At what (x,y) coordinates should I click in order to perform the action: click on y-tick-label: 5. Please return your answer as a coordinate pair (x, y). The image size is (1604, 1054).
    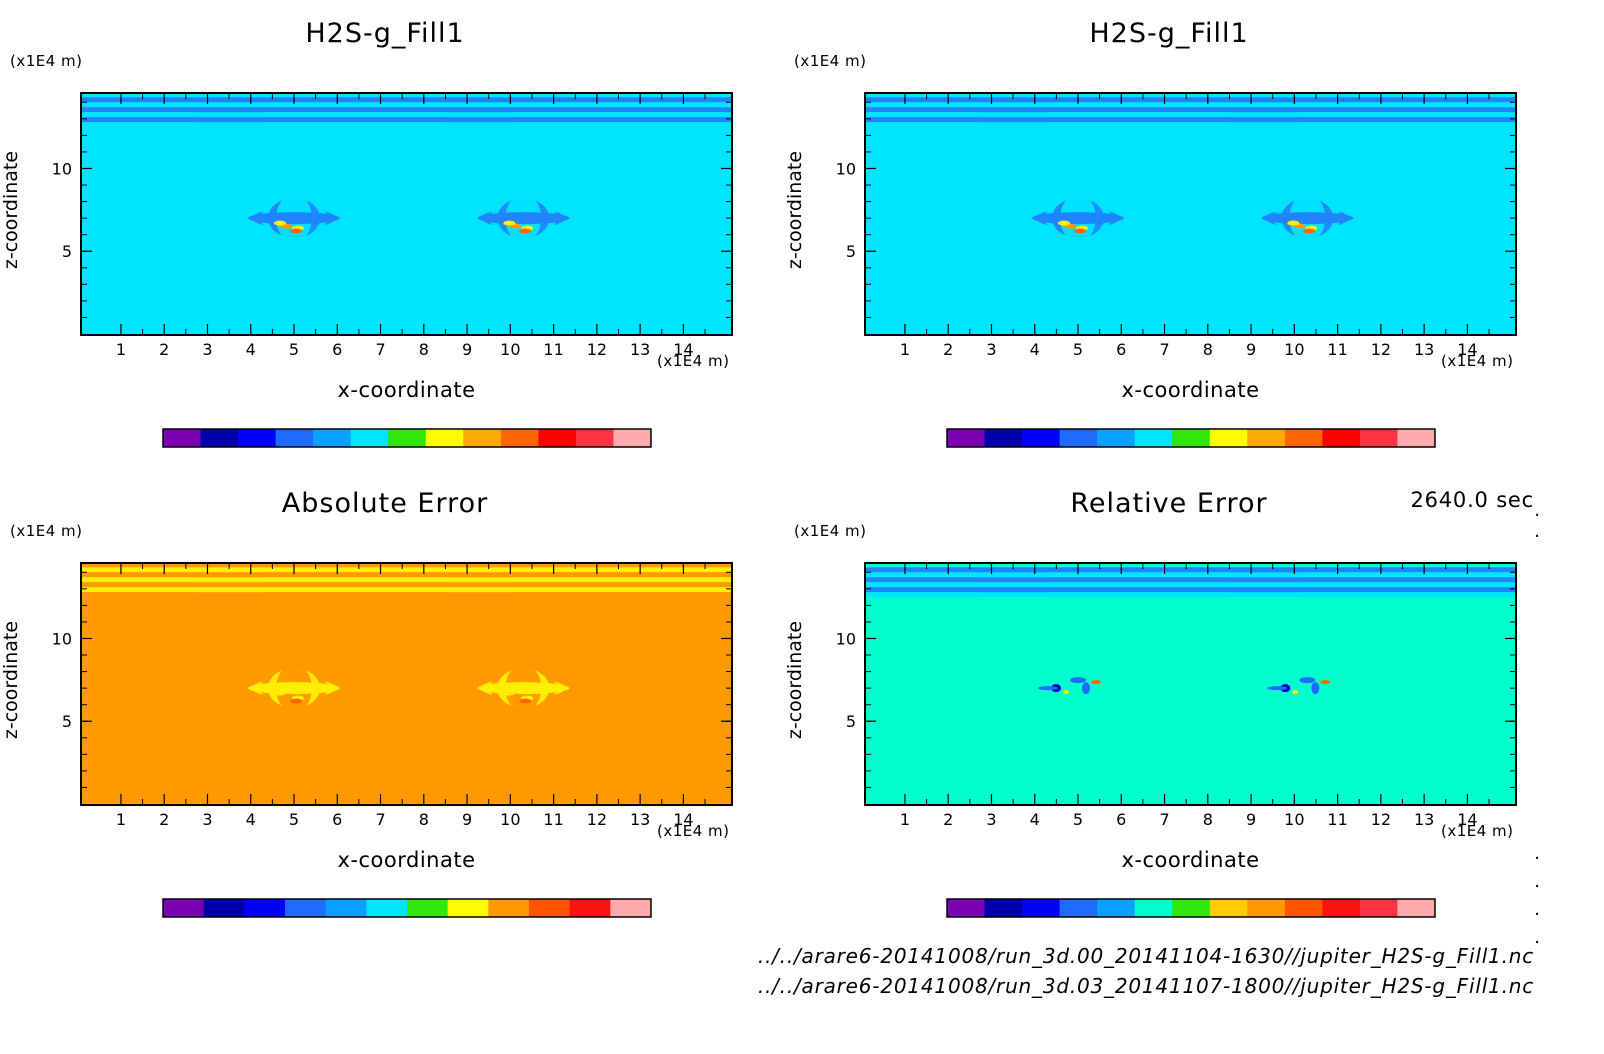
    Looking at the image, I should click on (67, 721).